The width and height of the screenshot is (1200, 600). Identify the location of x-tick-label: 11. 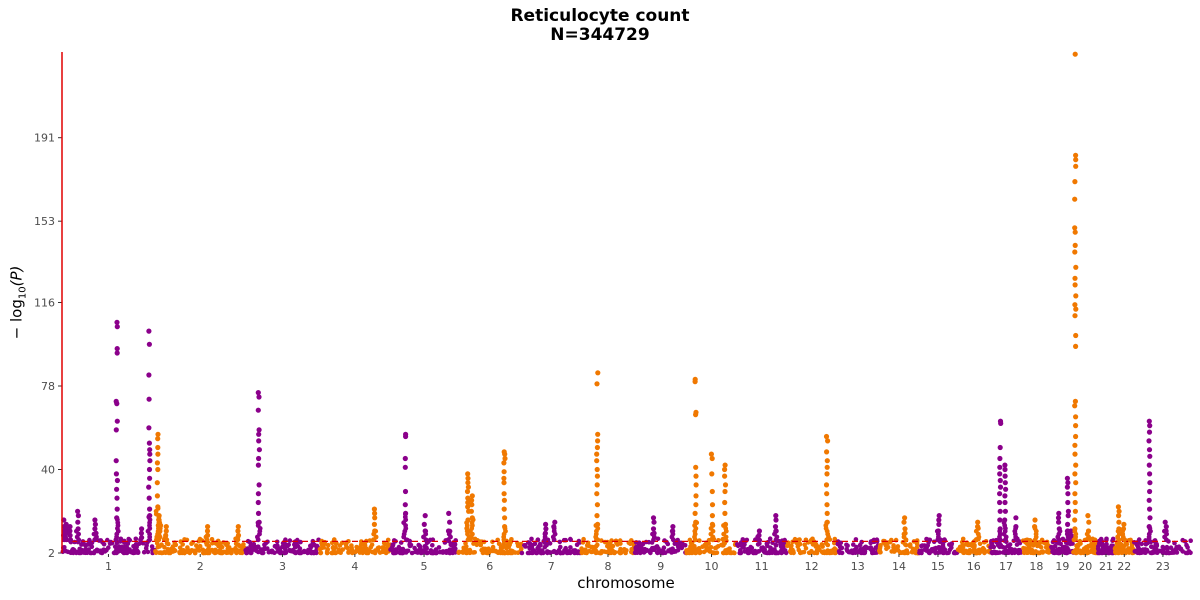
(762, 566).